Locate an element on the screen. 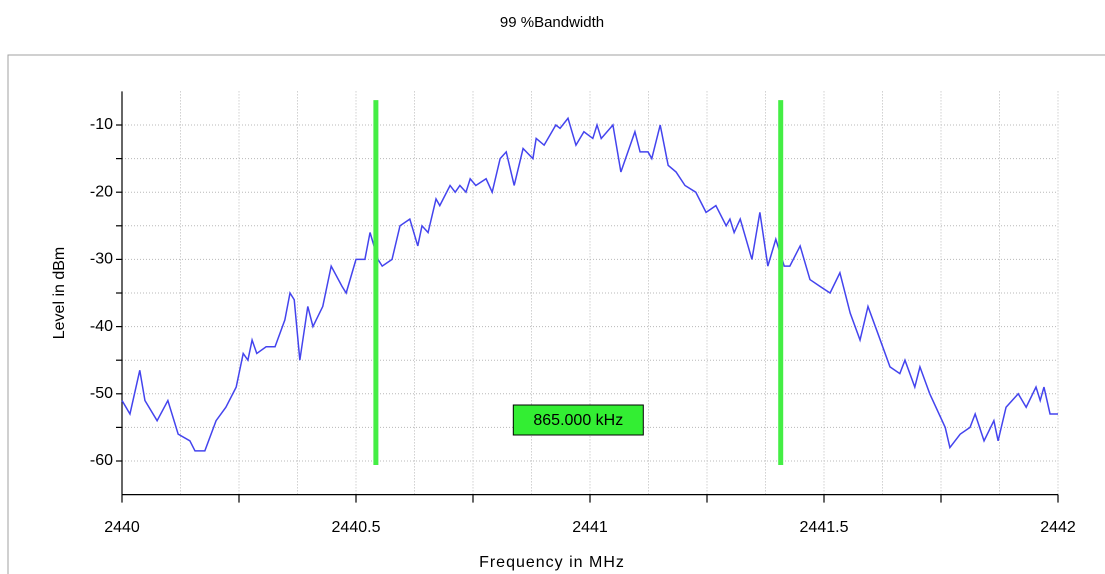  x-tick-label: 2441 is located at coordinates (590, 527).